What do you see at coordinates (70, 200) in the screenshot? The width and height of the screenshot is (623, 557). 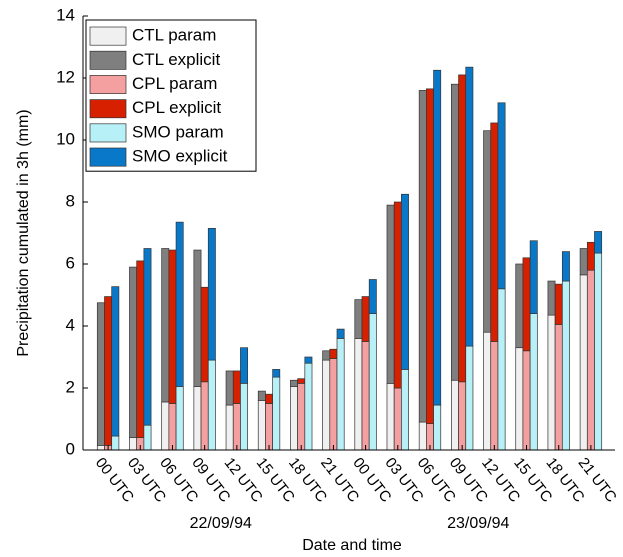 I see `y-tick-label: 8` at bounding box center [70, 200].